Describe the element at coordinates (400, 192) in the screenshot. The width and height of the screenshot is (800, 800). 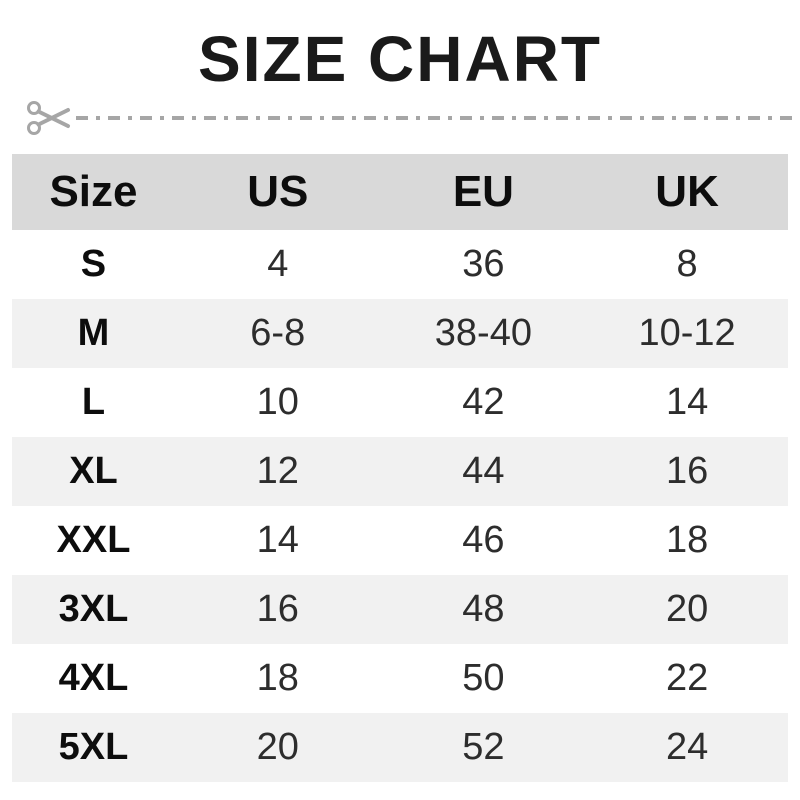
I see `table-header-row: Size US EU UK` at that location.